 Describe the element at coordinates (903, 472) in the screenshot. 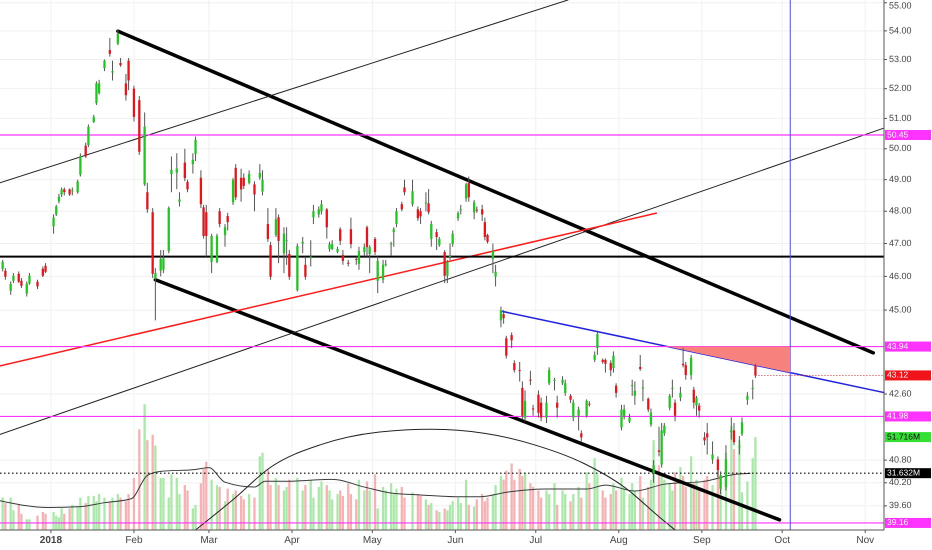

I see `y2-tick-label: 31.632M` at that location.